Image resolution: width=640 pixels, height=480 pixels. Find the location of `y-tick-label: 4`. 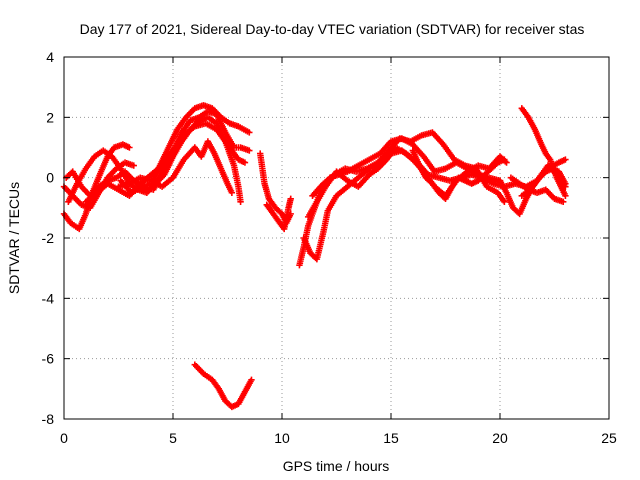

y-tick-label: 4 is located at coordinates (50, 57).